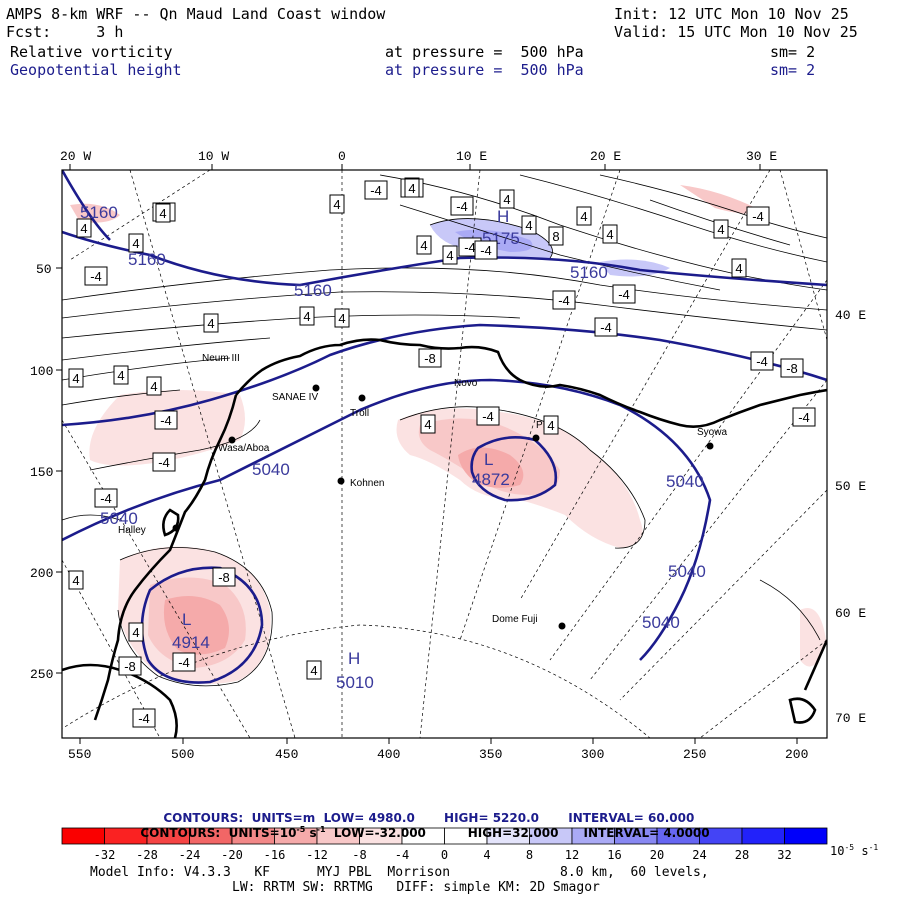 The height and width of the screenshot is (900, 900). I want to click on lon-label-10e: 10 E, so click(471, 156).